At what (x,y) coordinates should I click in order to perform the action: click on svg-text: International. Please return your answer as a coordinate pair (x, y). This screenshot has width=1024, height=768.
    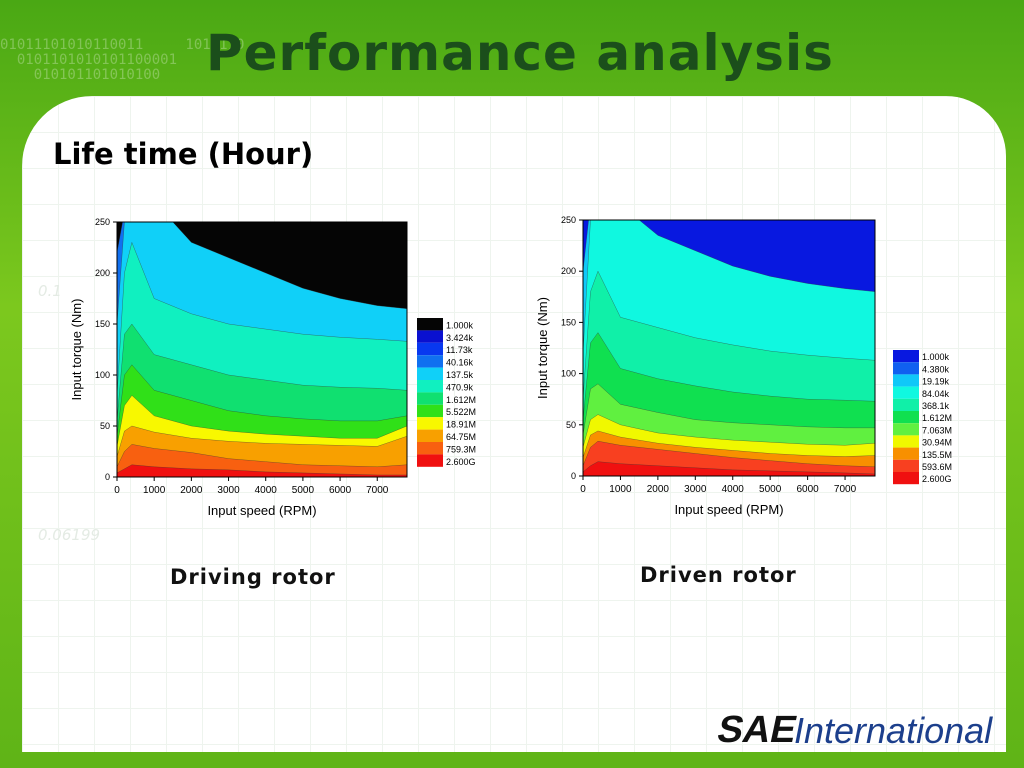
    Looking at the image, I should click on (893, 730).